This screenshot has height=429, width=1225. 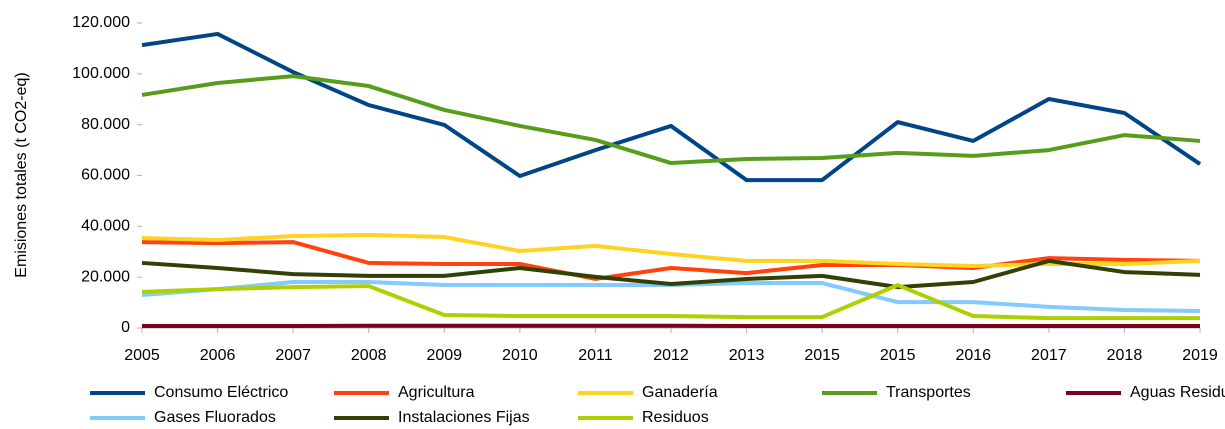 I want to click on y-tick-label: 100.000, so click(x=101, y=73).